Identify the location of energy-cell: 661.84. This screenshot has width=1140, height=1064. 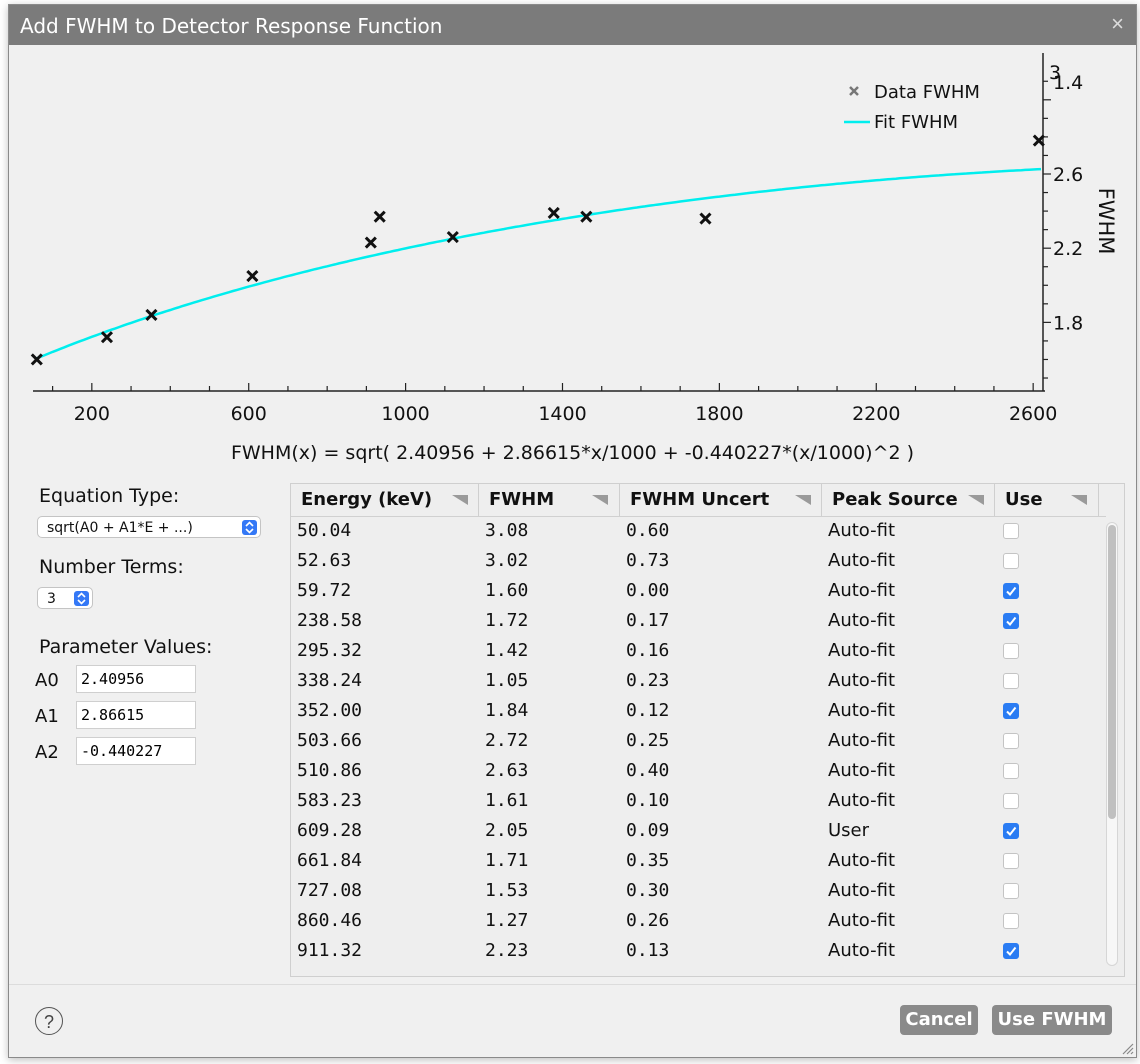
(330, 860).